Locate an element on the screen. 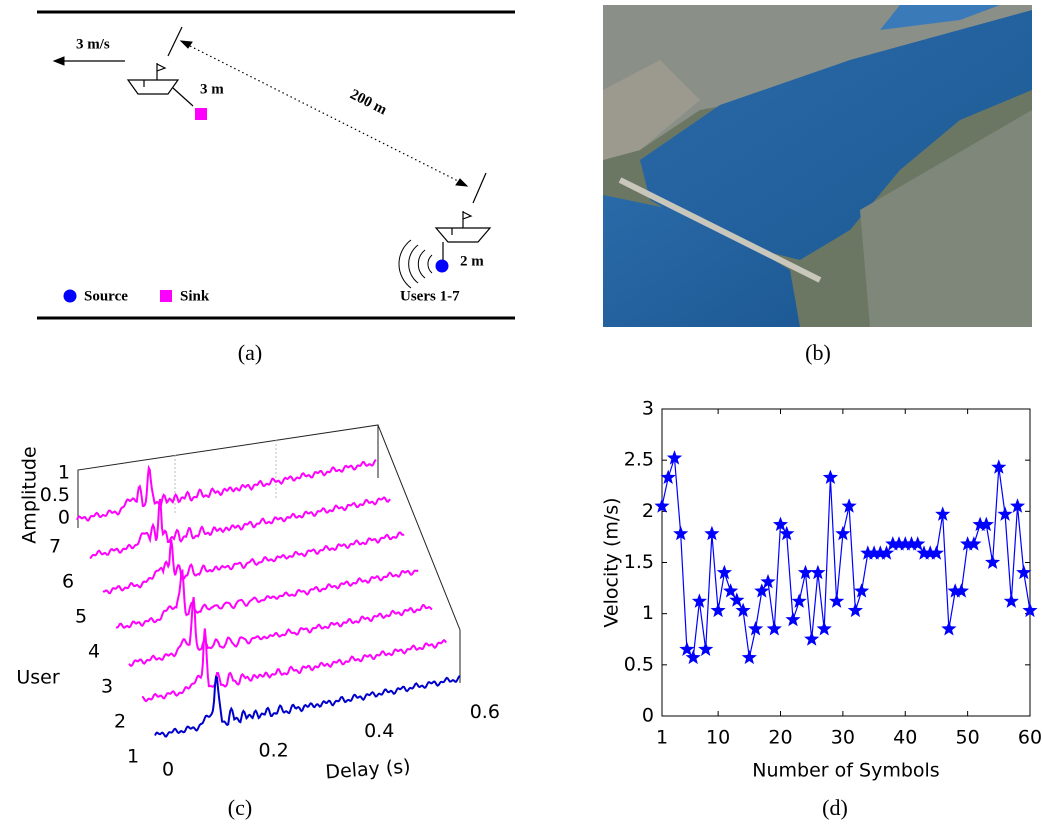 The width and height of the screenshot is (1042, 825). user-tick-label: 5 is located at coordinates (81, 617).